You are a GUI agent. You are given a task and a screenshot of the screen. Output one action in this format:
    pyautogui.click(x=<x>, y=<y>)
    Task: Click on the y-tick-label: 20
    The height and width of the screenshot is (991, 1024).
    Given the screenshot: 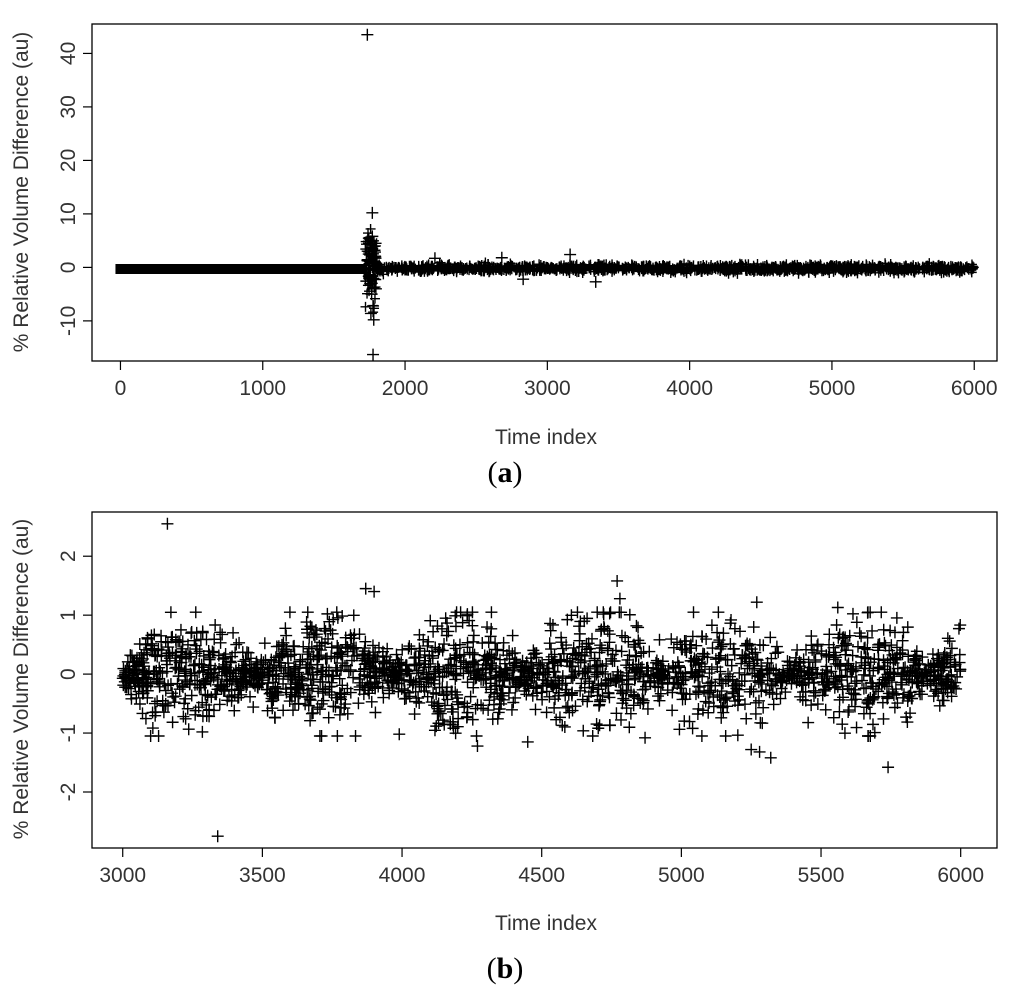 What is the action you would take?
    pyautogui.click(x=68, y=160)
    